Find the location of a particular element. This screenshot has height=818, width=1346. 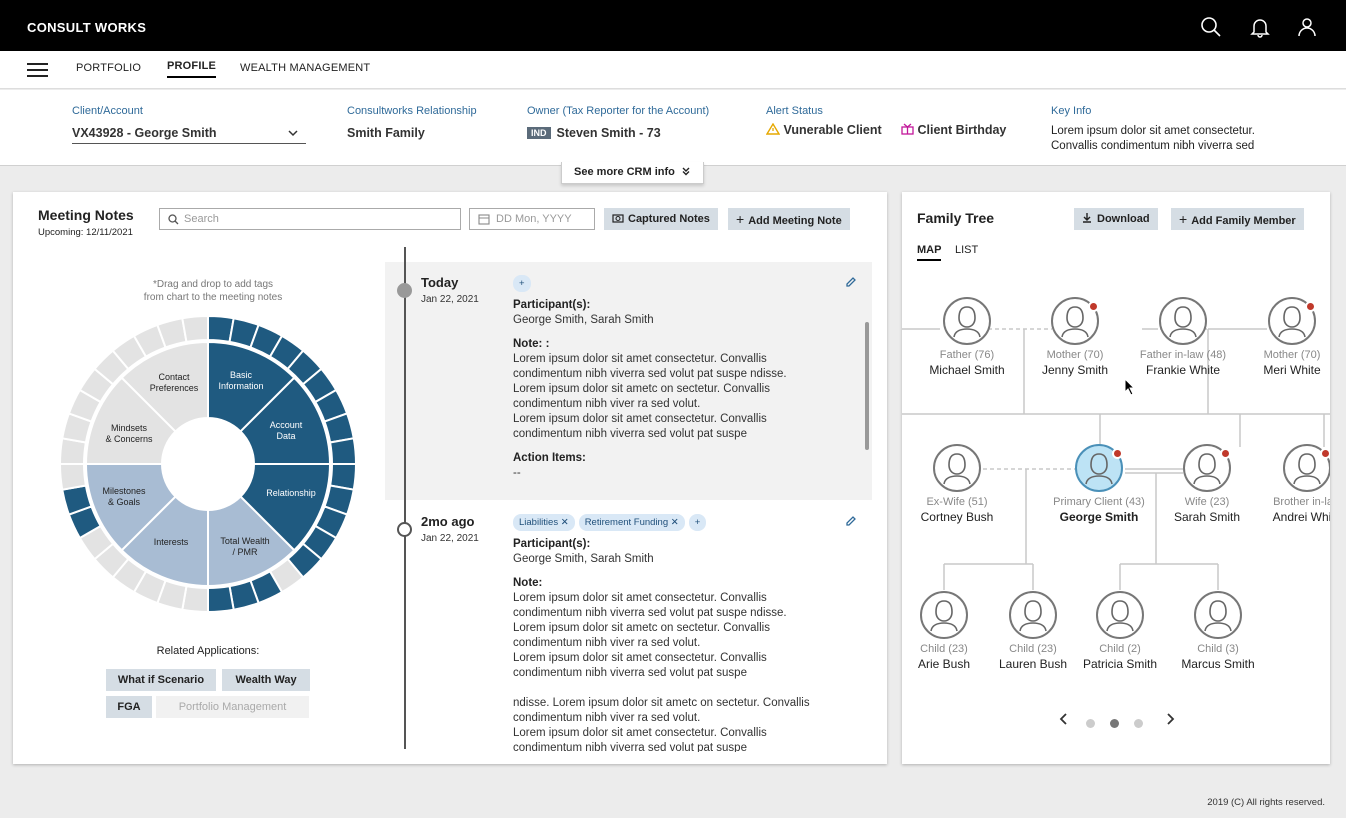

what-if-scenario-button: What if Scenario is located at coordinates (161, 680).